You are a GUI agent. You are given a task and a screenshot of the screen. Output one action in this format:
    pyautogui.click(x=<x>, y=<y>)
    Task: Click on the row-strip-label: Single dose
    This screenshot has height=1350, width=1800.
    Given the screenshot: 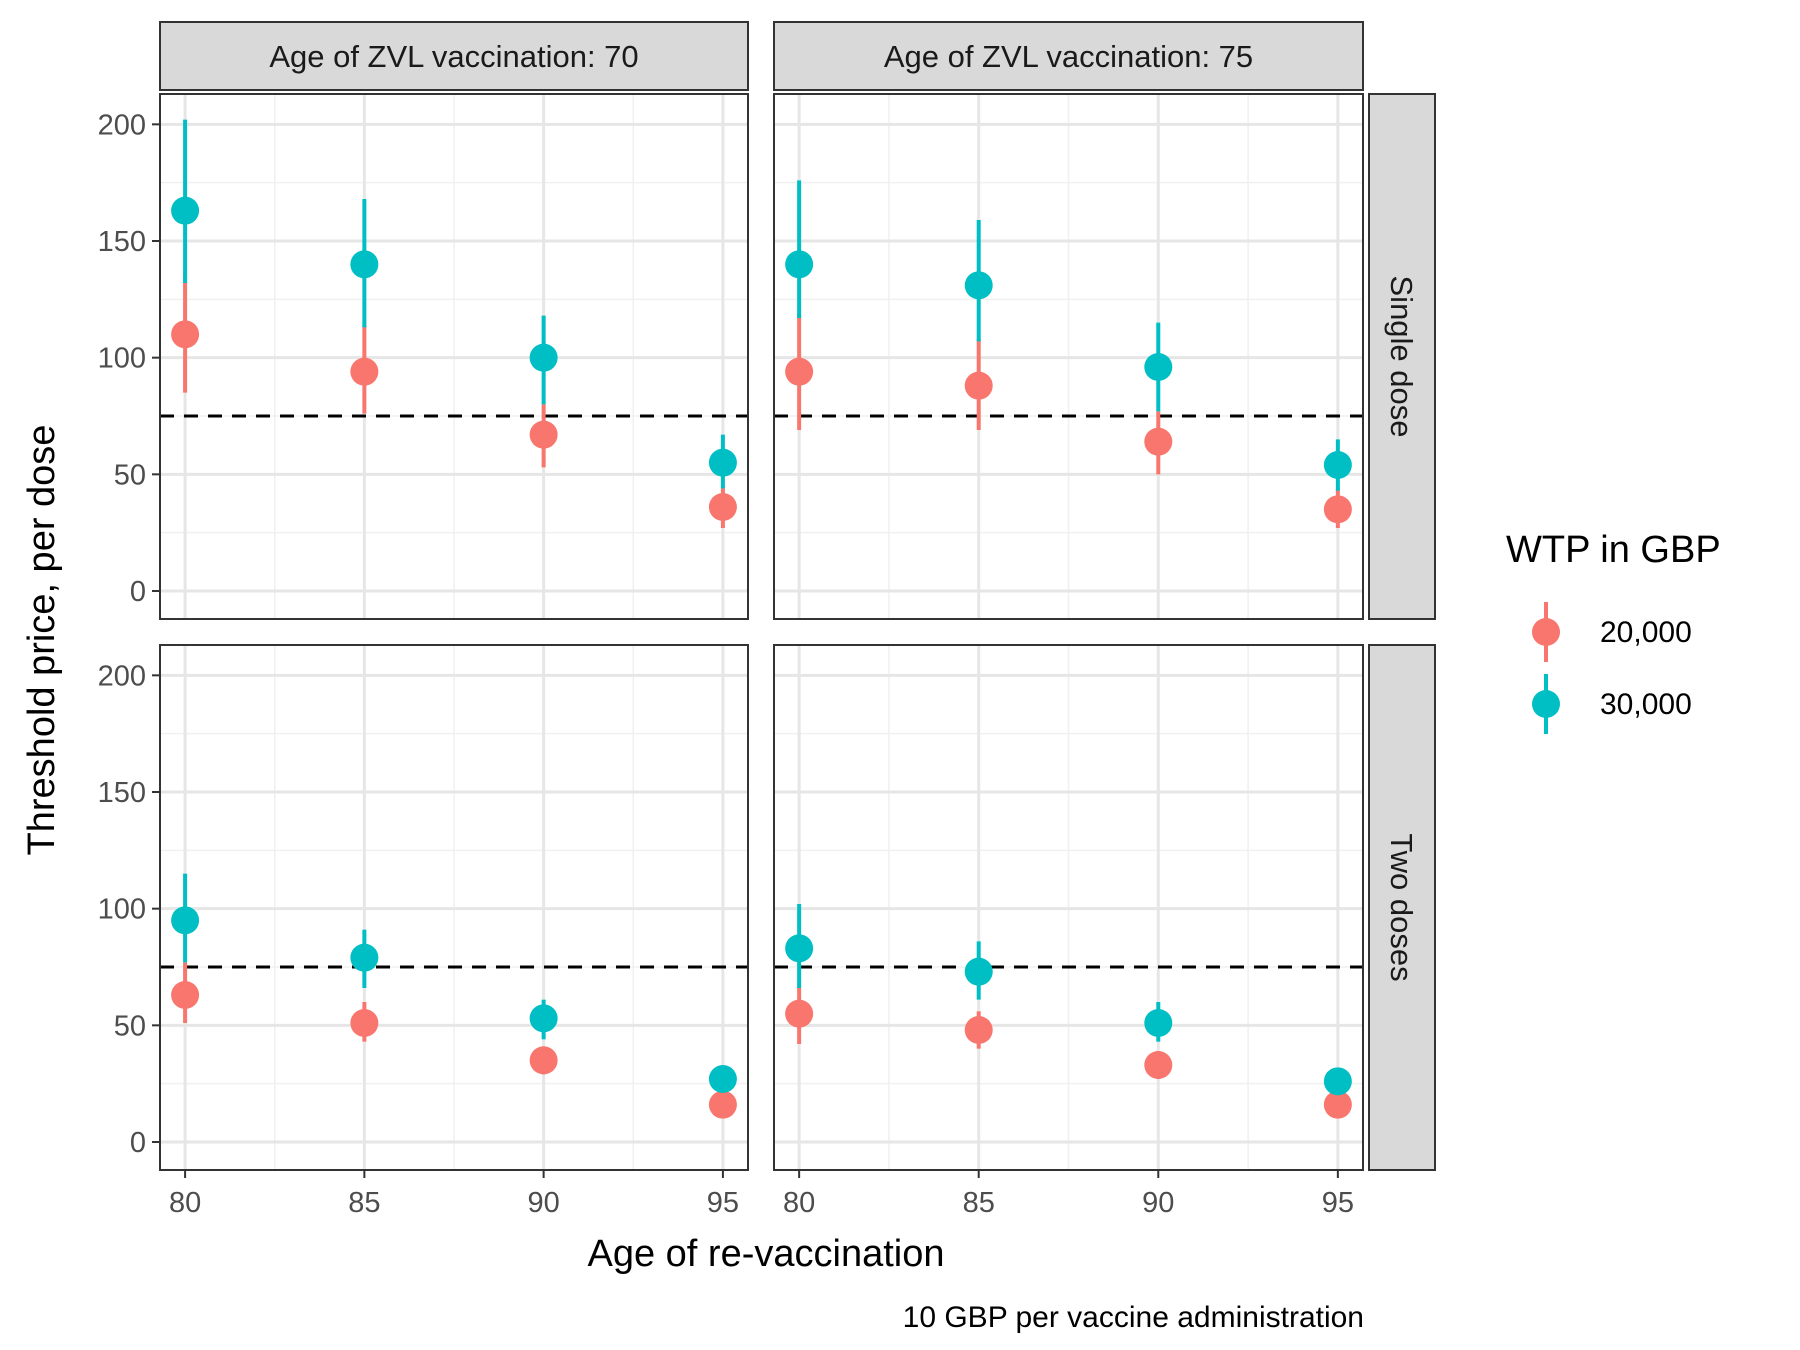 What is the action you would take?
    pyautogui.click(x=1401, y=356)
    